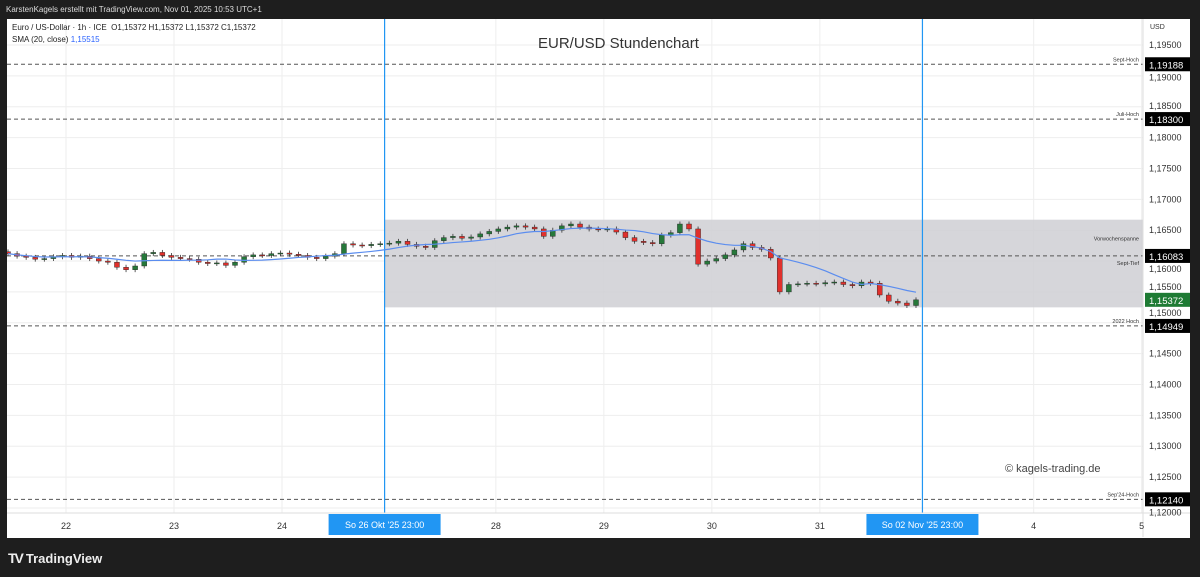 Image resolution: width=1200 pixels, height=577 pixels. I want to click on brand-name: TradingView, so click(64, 558).